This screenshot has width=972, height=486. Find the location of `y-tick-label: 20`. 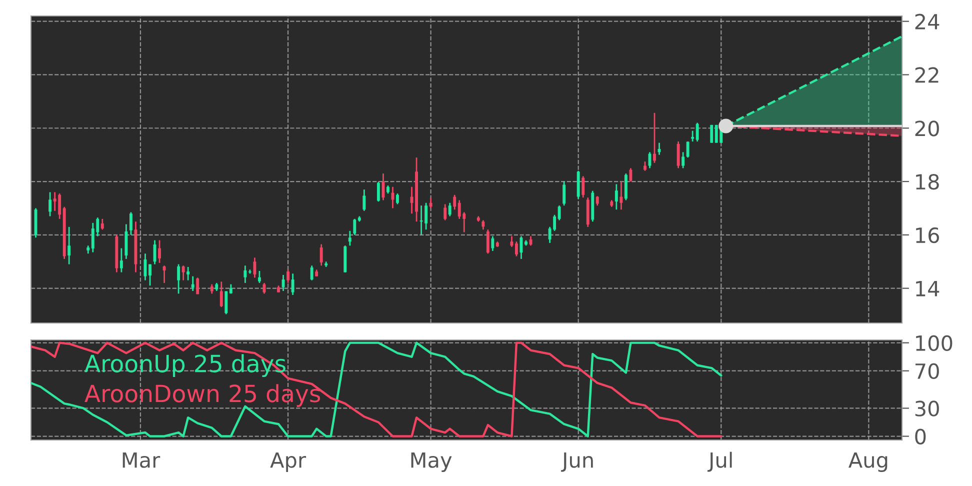

y-tick-label: 20 is located at coordinates (927, 128).